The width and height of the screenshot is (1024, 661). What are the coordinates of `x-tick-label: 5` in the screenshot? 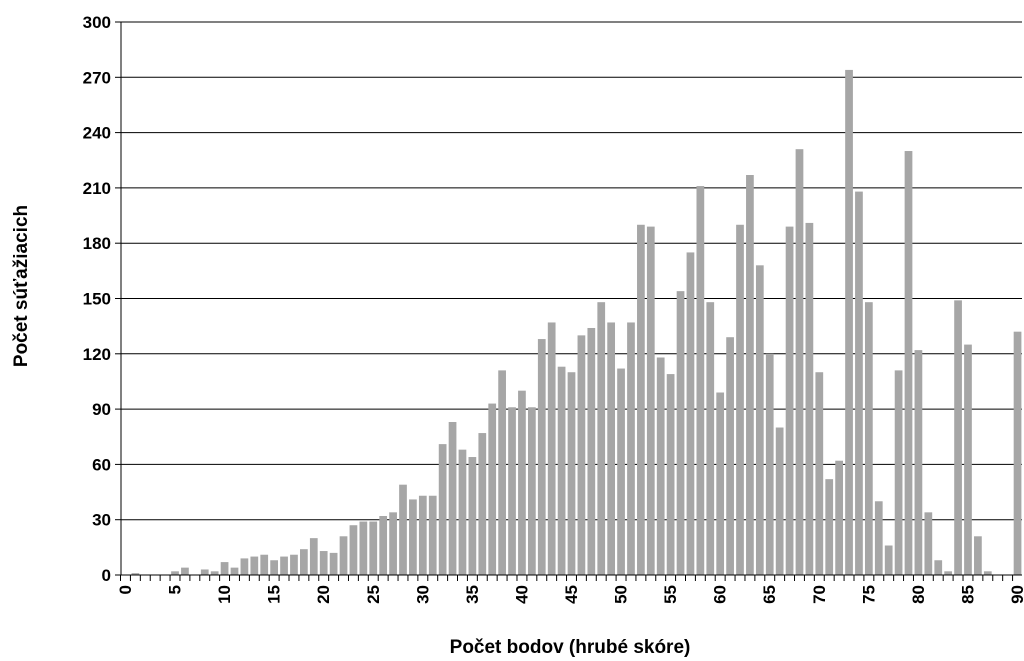 It's located at (175, 589).